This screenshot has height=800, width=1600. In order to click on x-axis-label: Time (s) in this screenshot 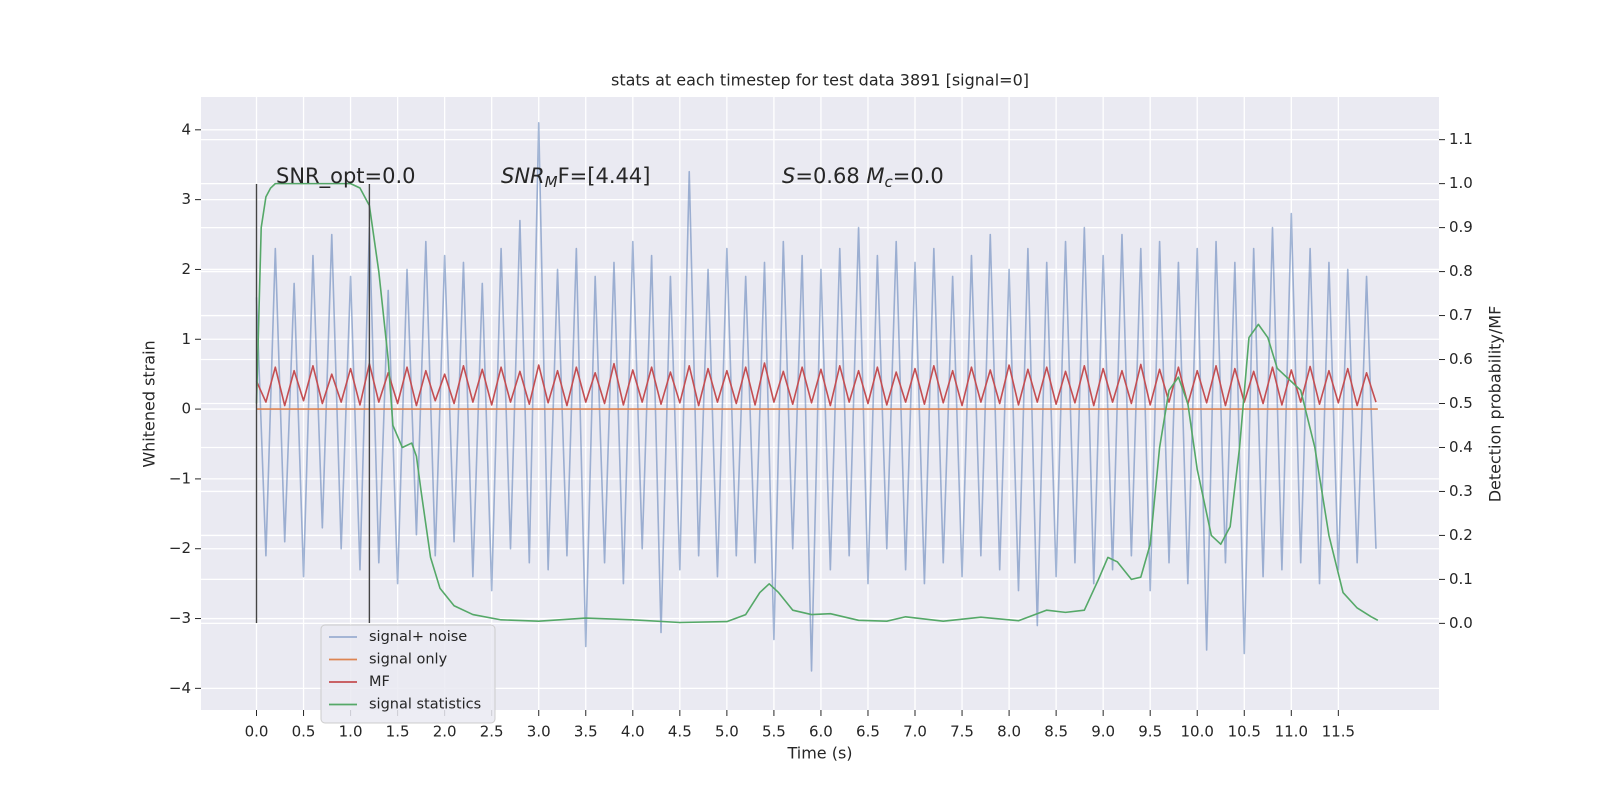, I will do `click(819, 753)`.